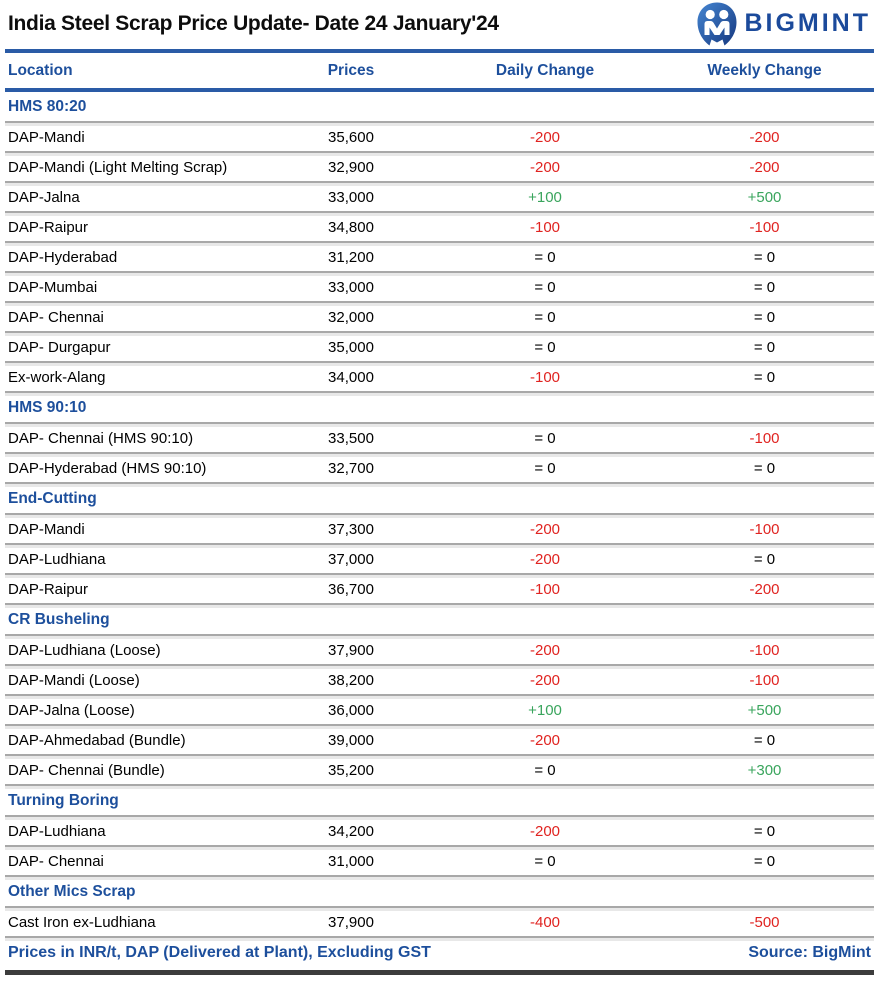 This screenshot has height=981, width=879. I want to click on table-row: DAP- Chennai (HMS 90:10) 33,500 = 0 -100, so click(439, 439).